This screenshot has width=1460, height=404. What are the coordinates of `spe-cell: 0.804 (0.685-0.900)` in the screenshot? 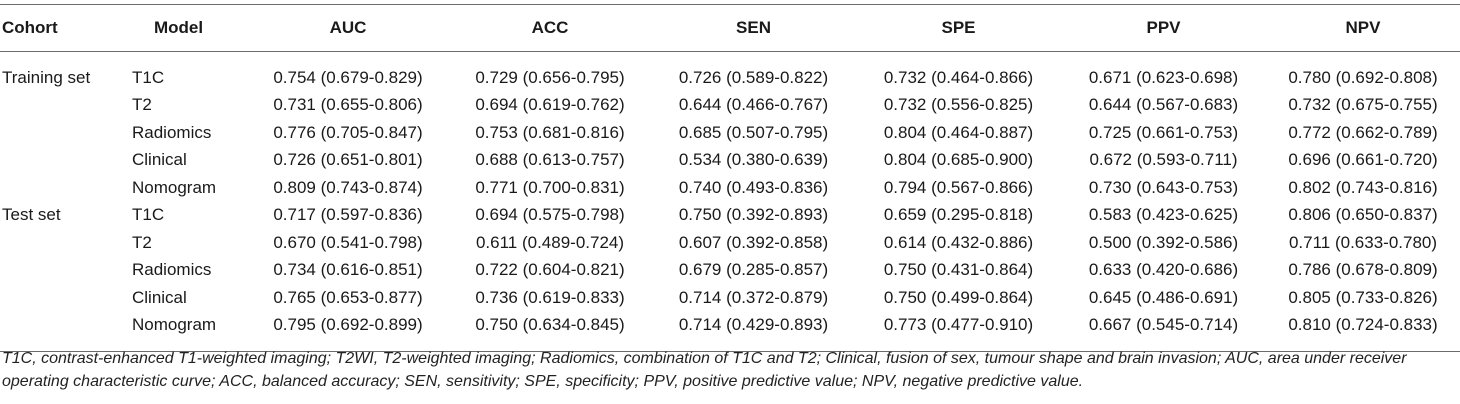 It's located at (958, 160).